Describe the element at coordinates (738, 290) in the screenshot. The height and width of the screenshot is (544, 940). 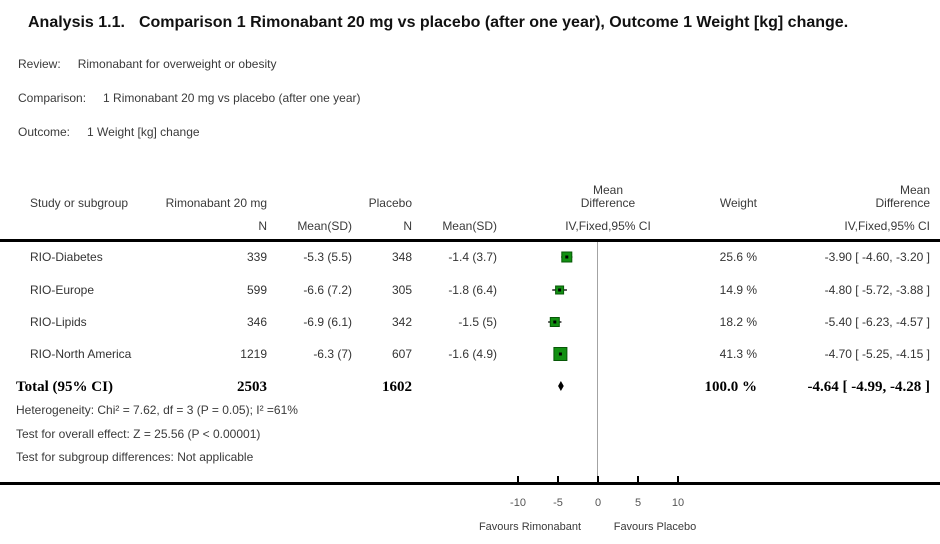
I see `weight-cell: 14.9 %` at that location.